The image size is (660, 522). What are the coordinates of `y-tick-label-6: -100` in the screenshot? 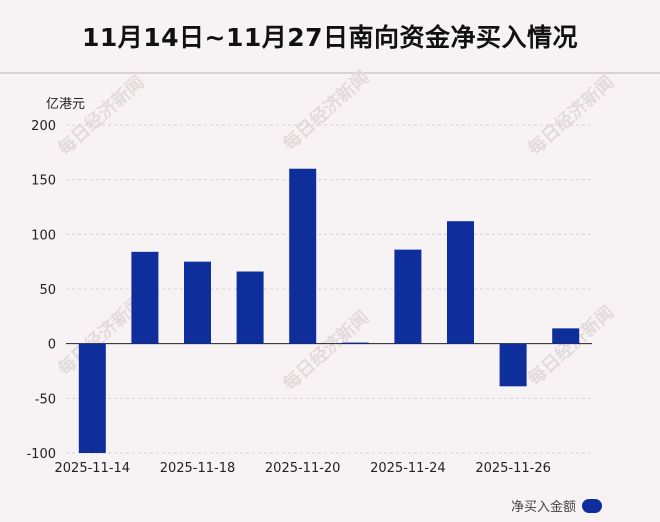 It's located at (41, 454).